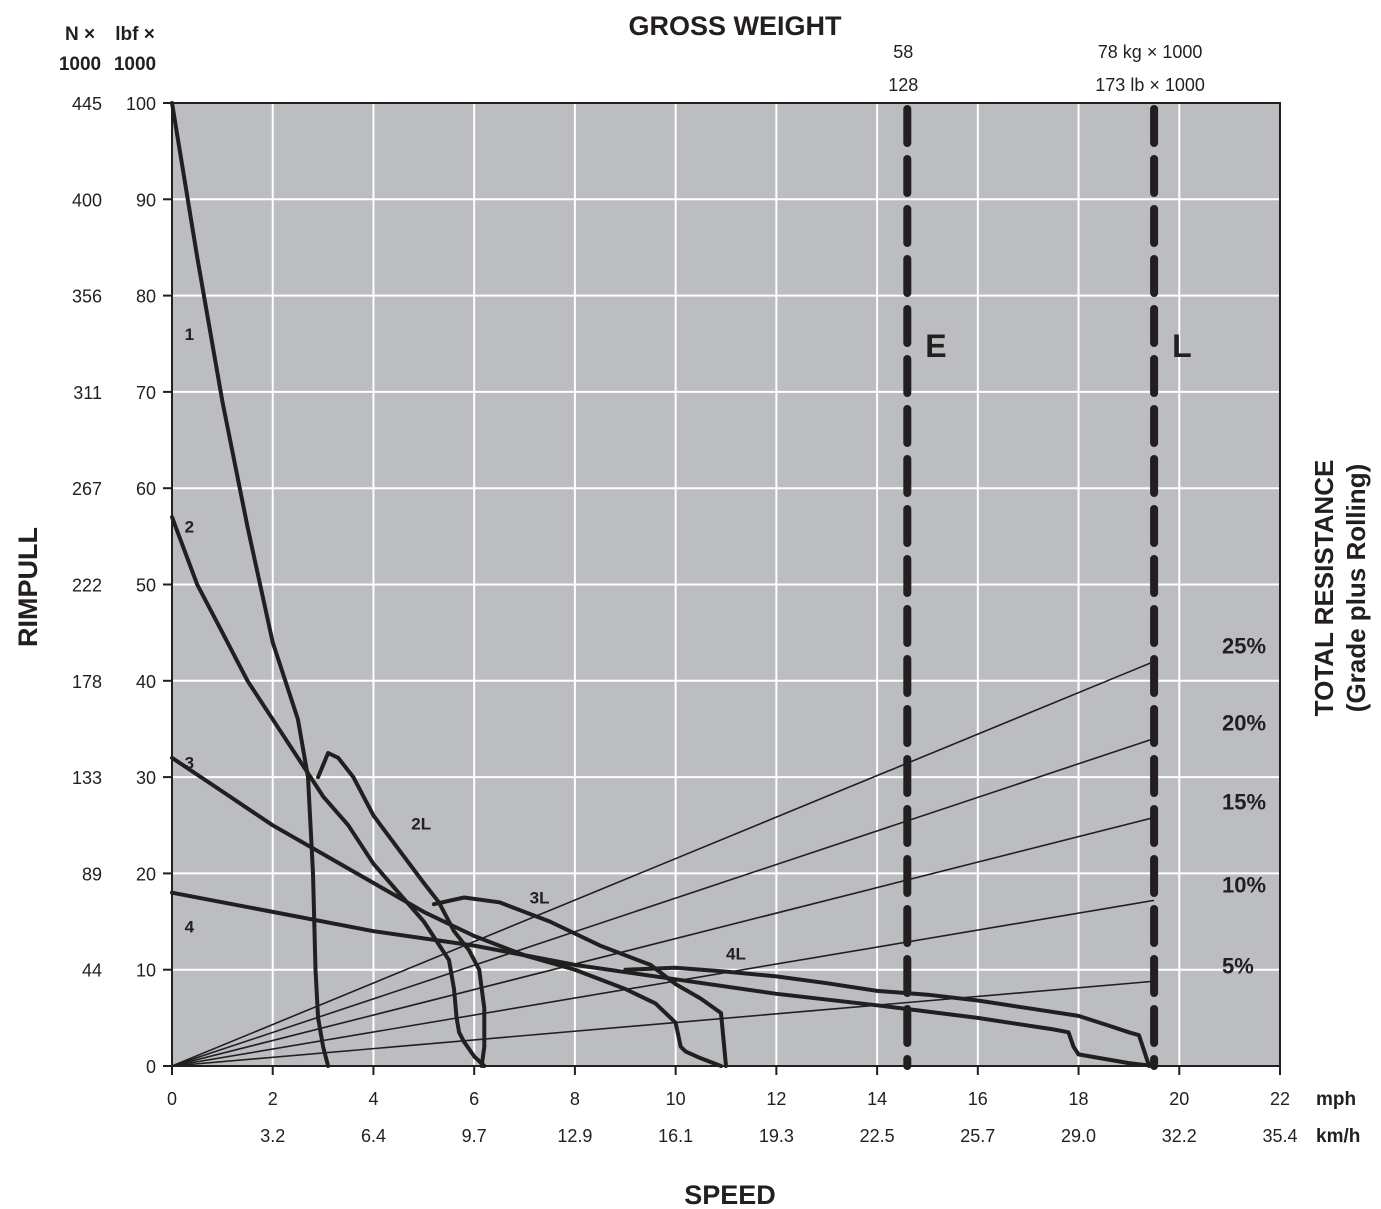  Describe the element at coordinates (28, 587) in the screenshot. I see `y-axis-label: RIMPULL` at that location.